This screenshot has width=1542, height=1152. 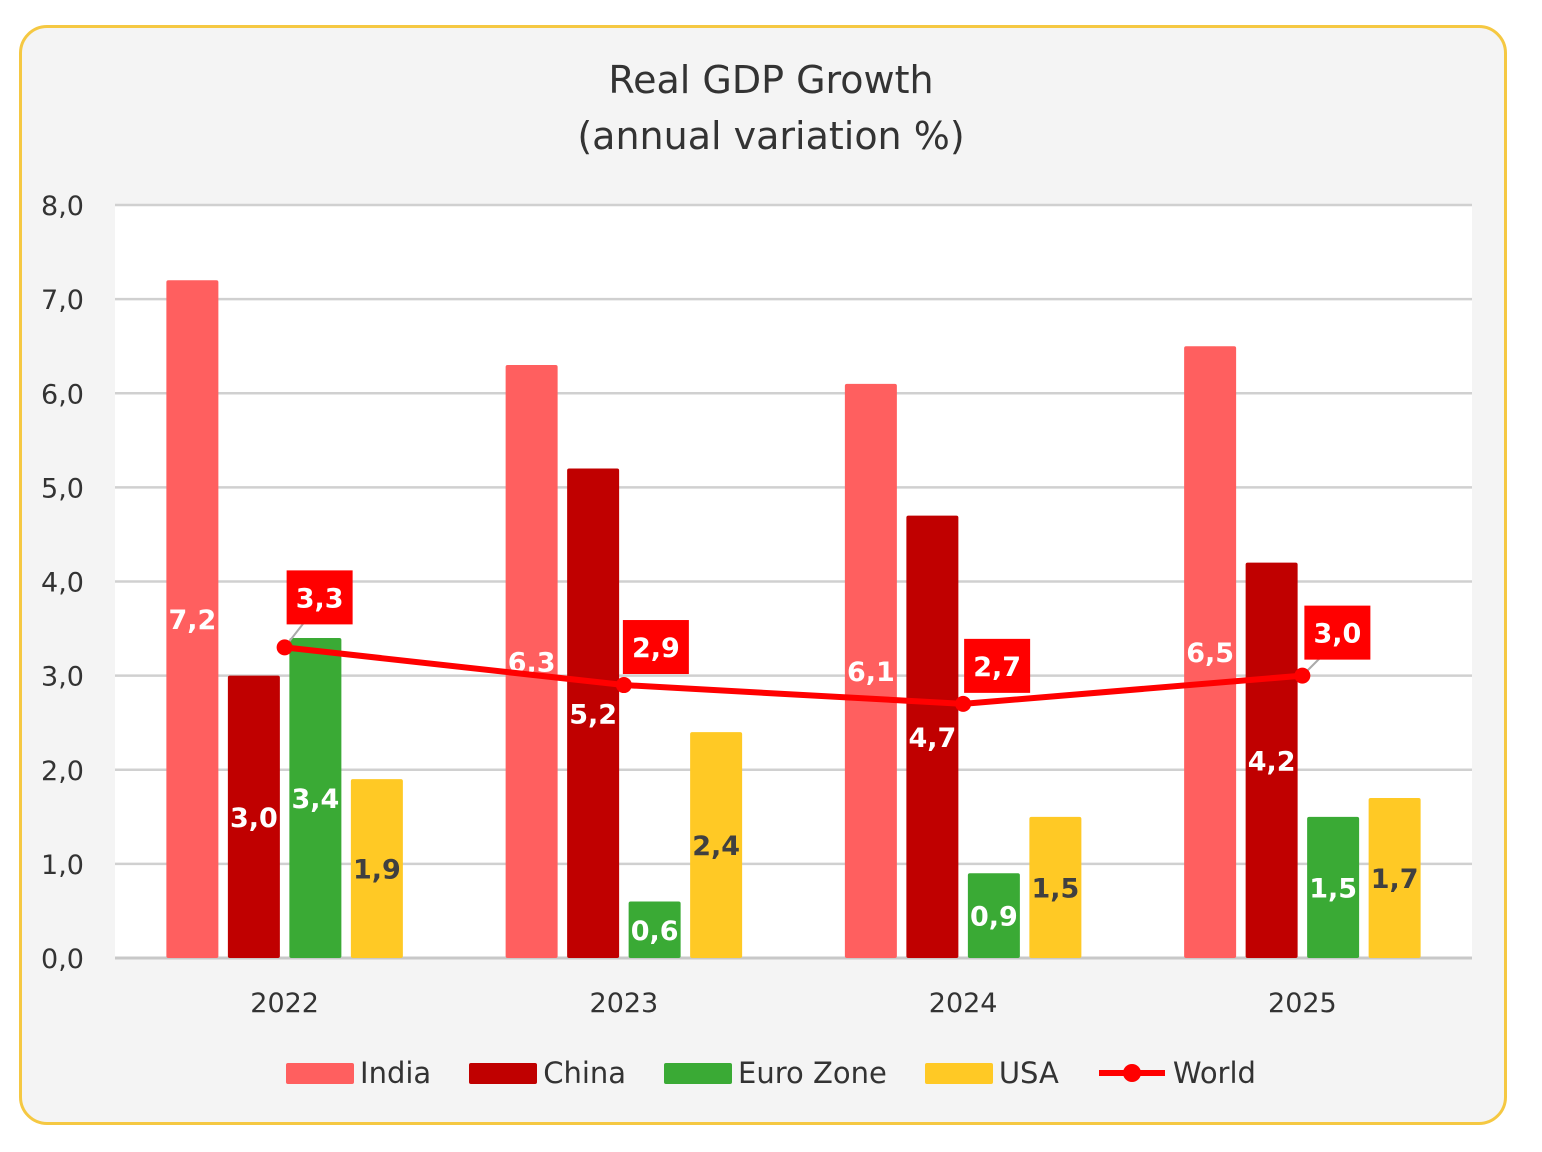 I want to click on y-tick-label: 7,0, so click(x=62, y=300).